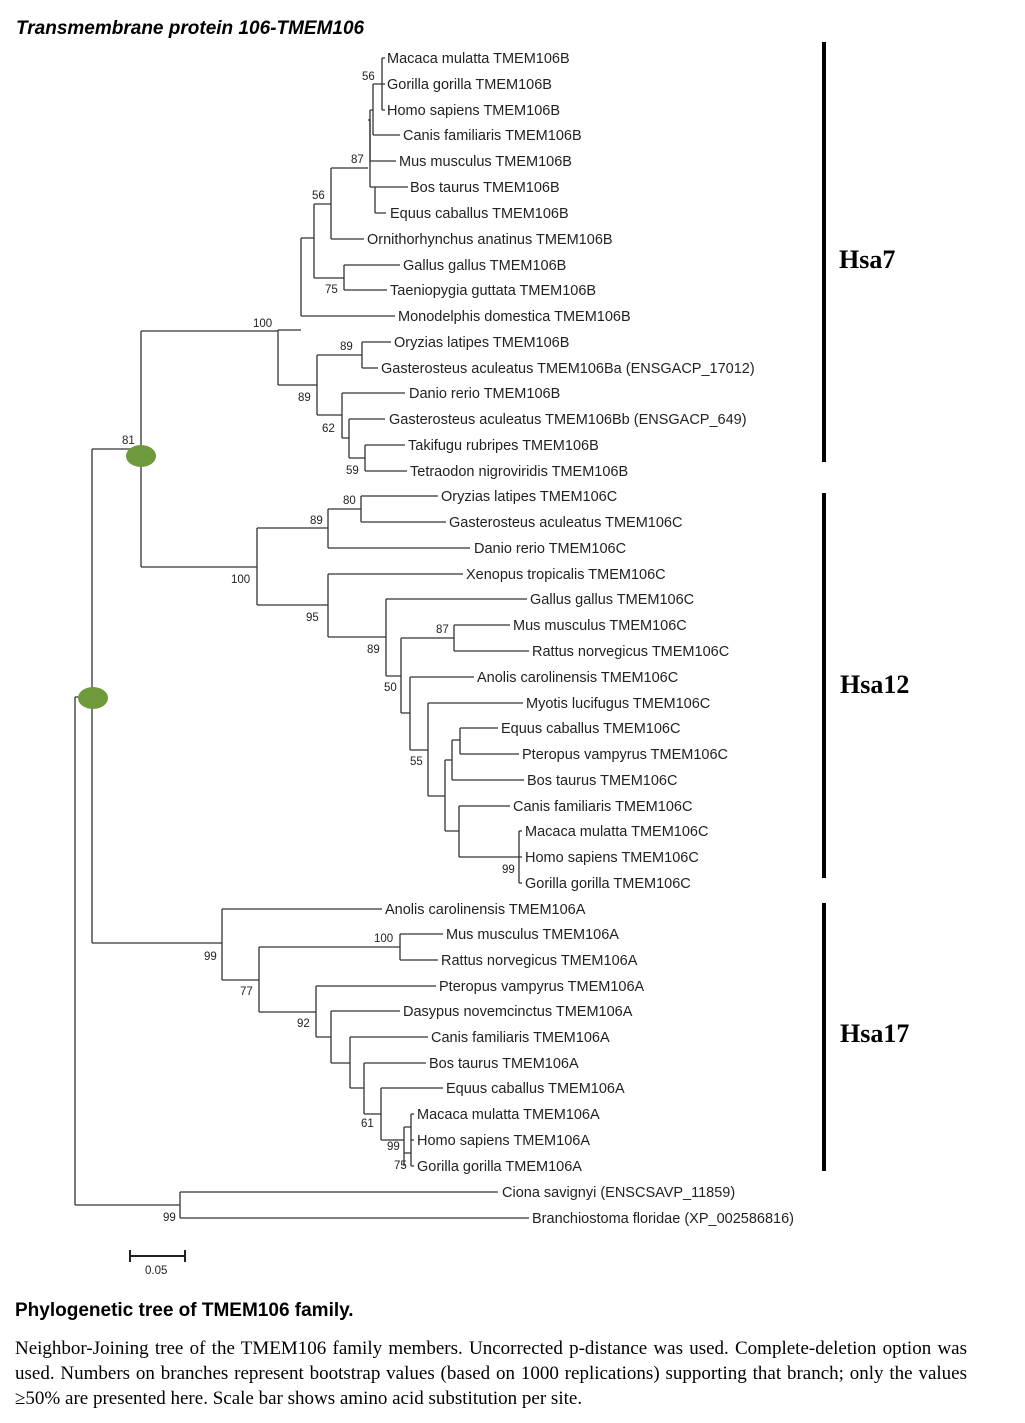 The width and height of the screenshot is (1025, 1423). Describe the element at coordinates (663, 1219) in the screenshot. I see `leaf-label: Branchiostoma floridae (XP_002586816)` at that location.